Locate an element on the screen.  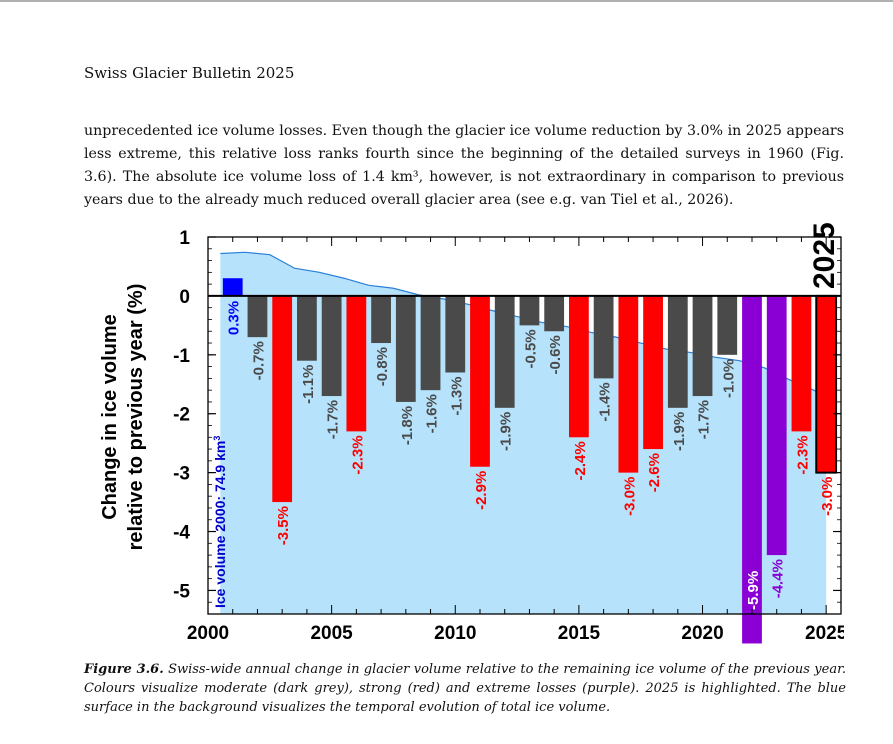
caption-label: Figure 3.6. is located at coordinates (124, 669).